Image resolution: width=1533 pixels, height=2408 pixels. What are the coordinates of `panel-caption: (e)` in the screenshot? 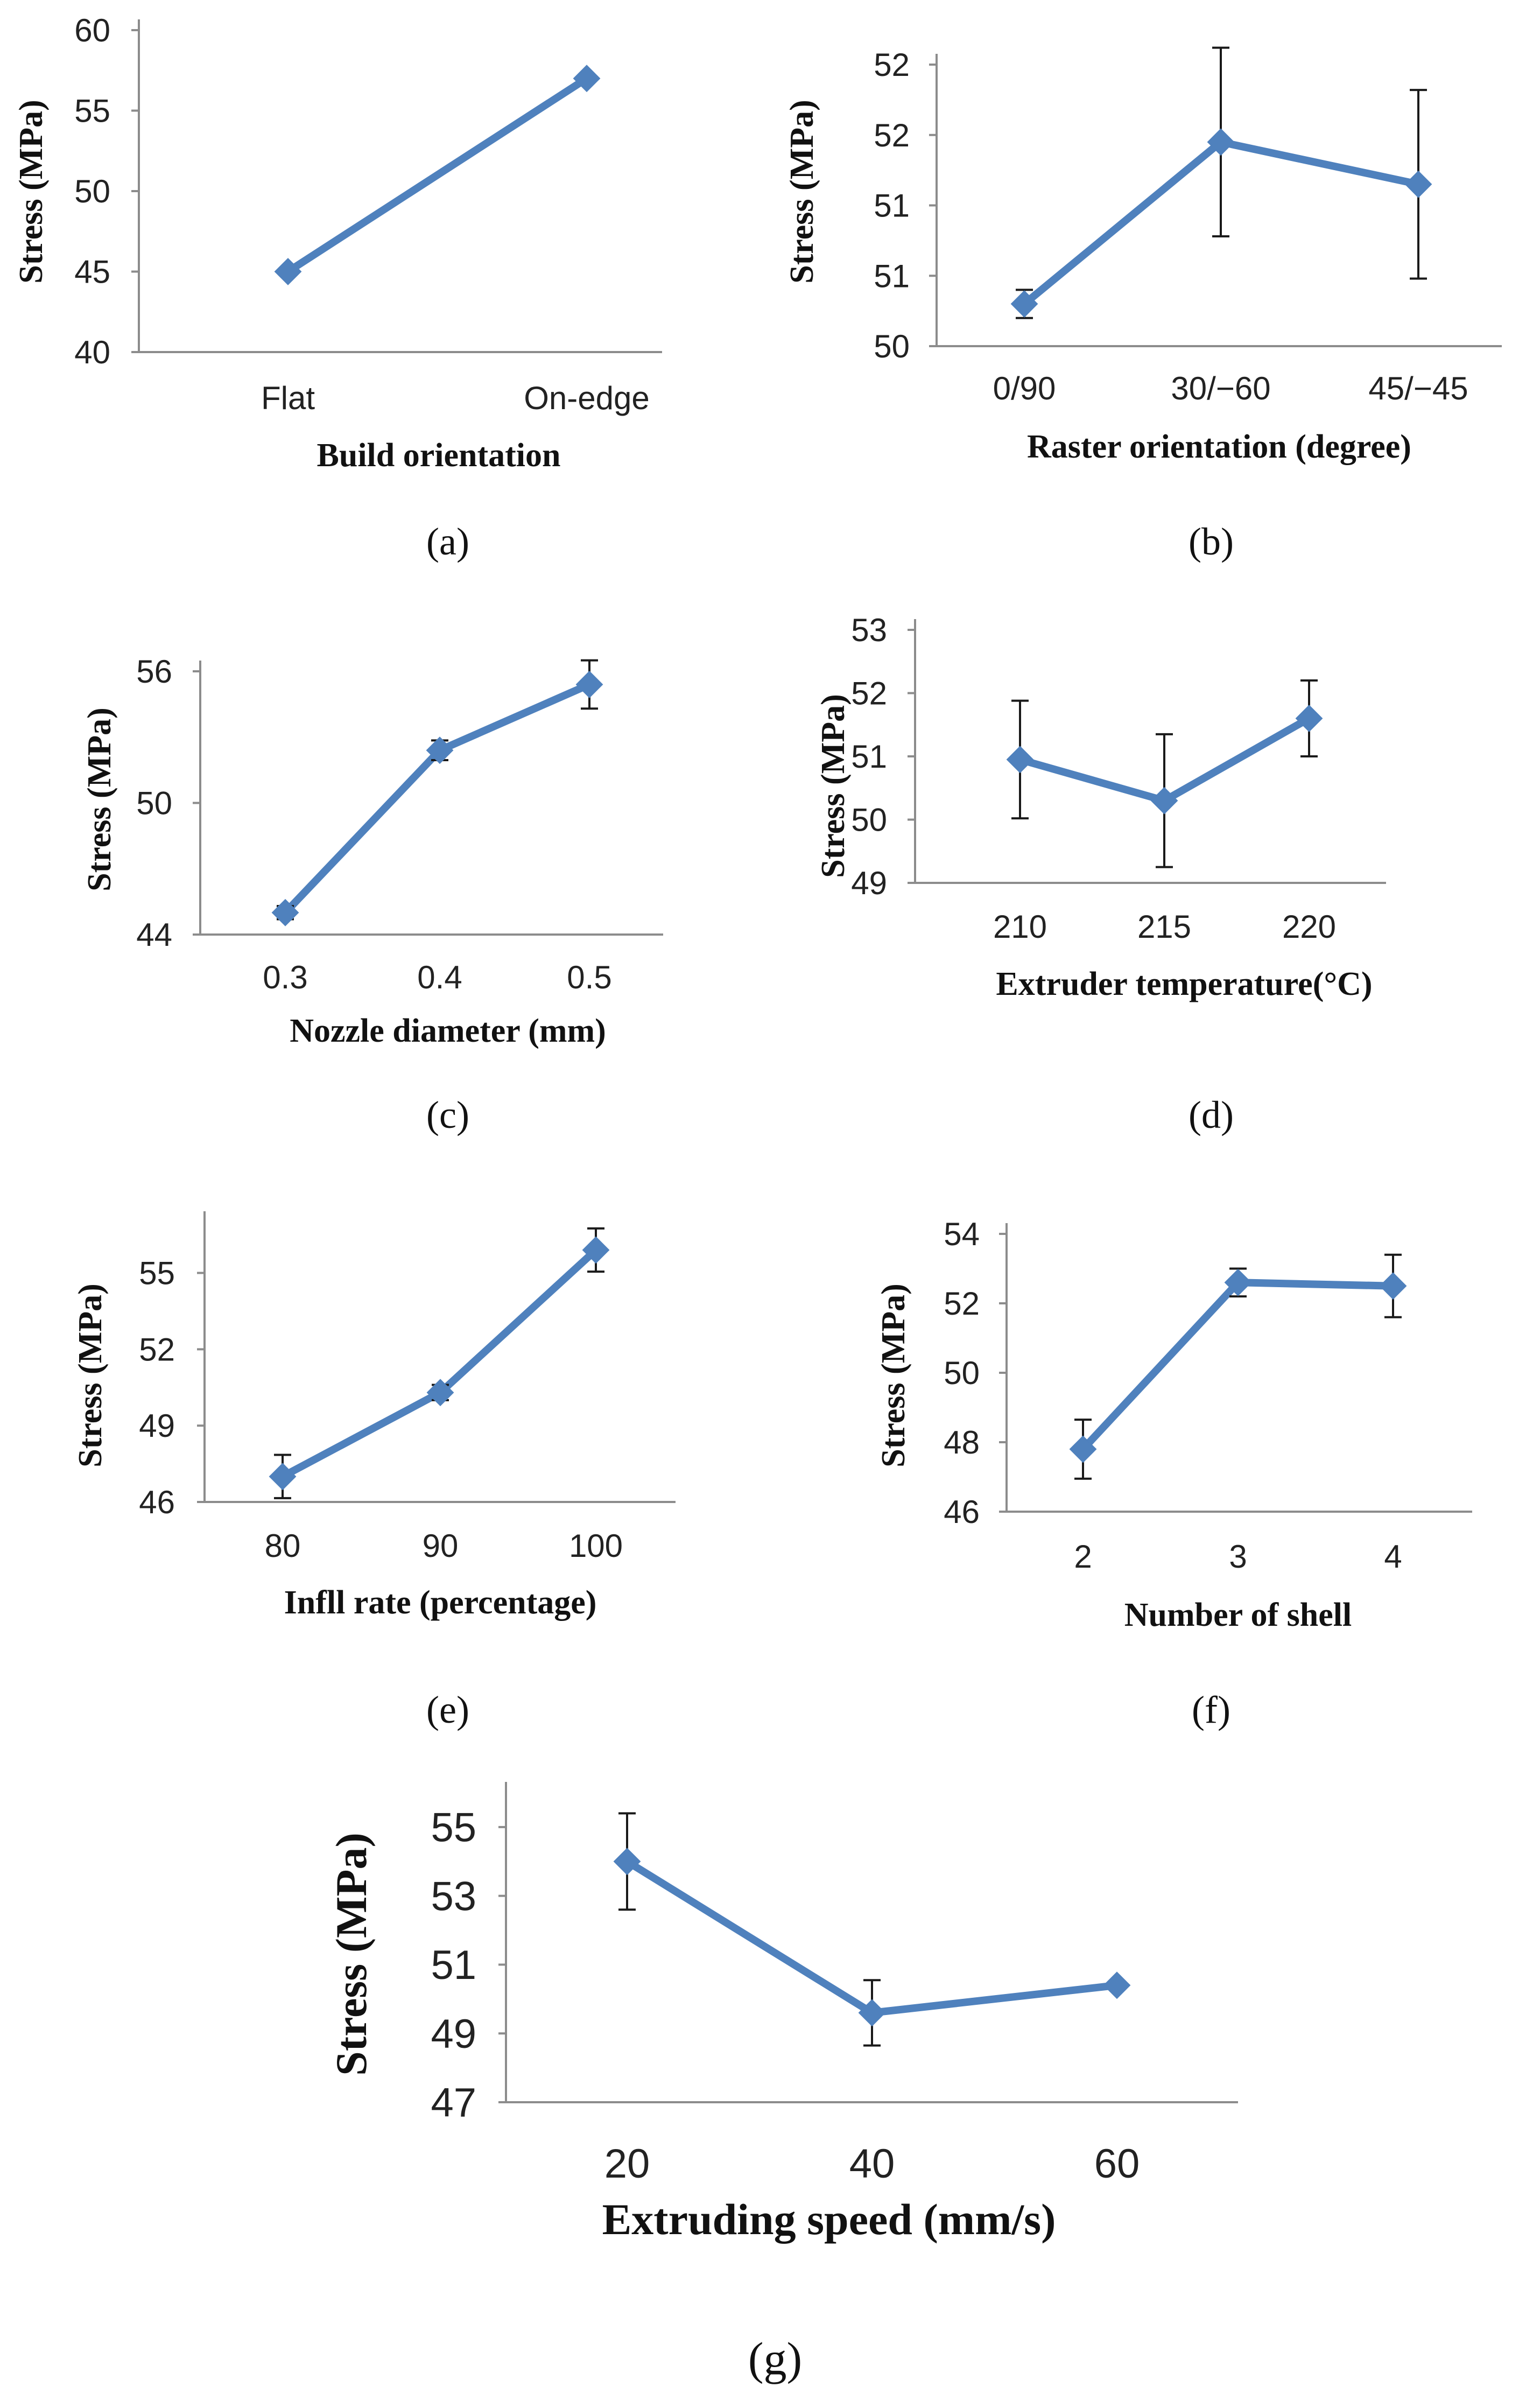 It's located at (447, 1709).